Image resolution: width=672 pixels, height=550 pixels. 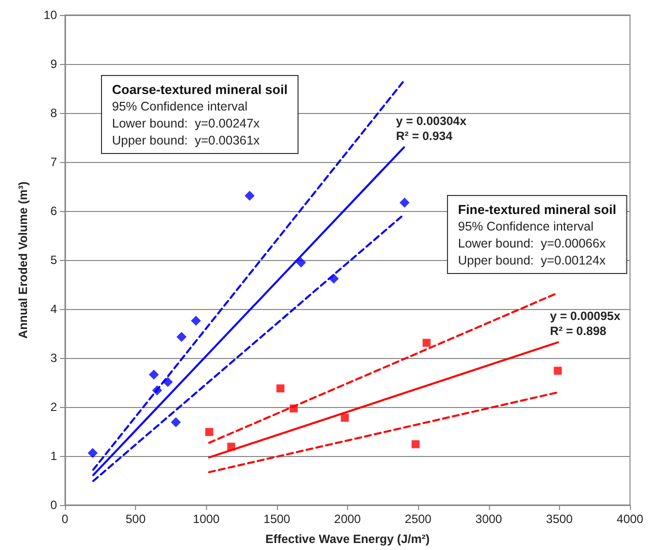 I want to click on annotation: Fine-textured mineral soil 95% Confidence interval Lower bound: y=0.00066x Upper bound: y=0.00124x, so click(x=537, y=235).